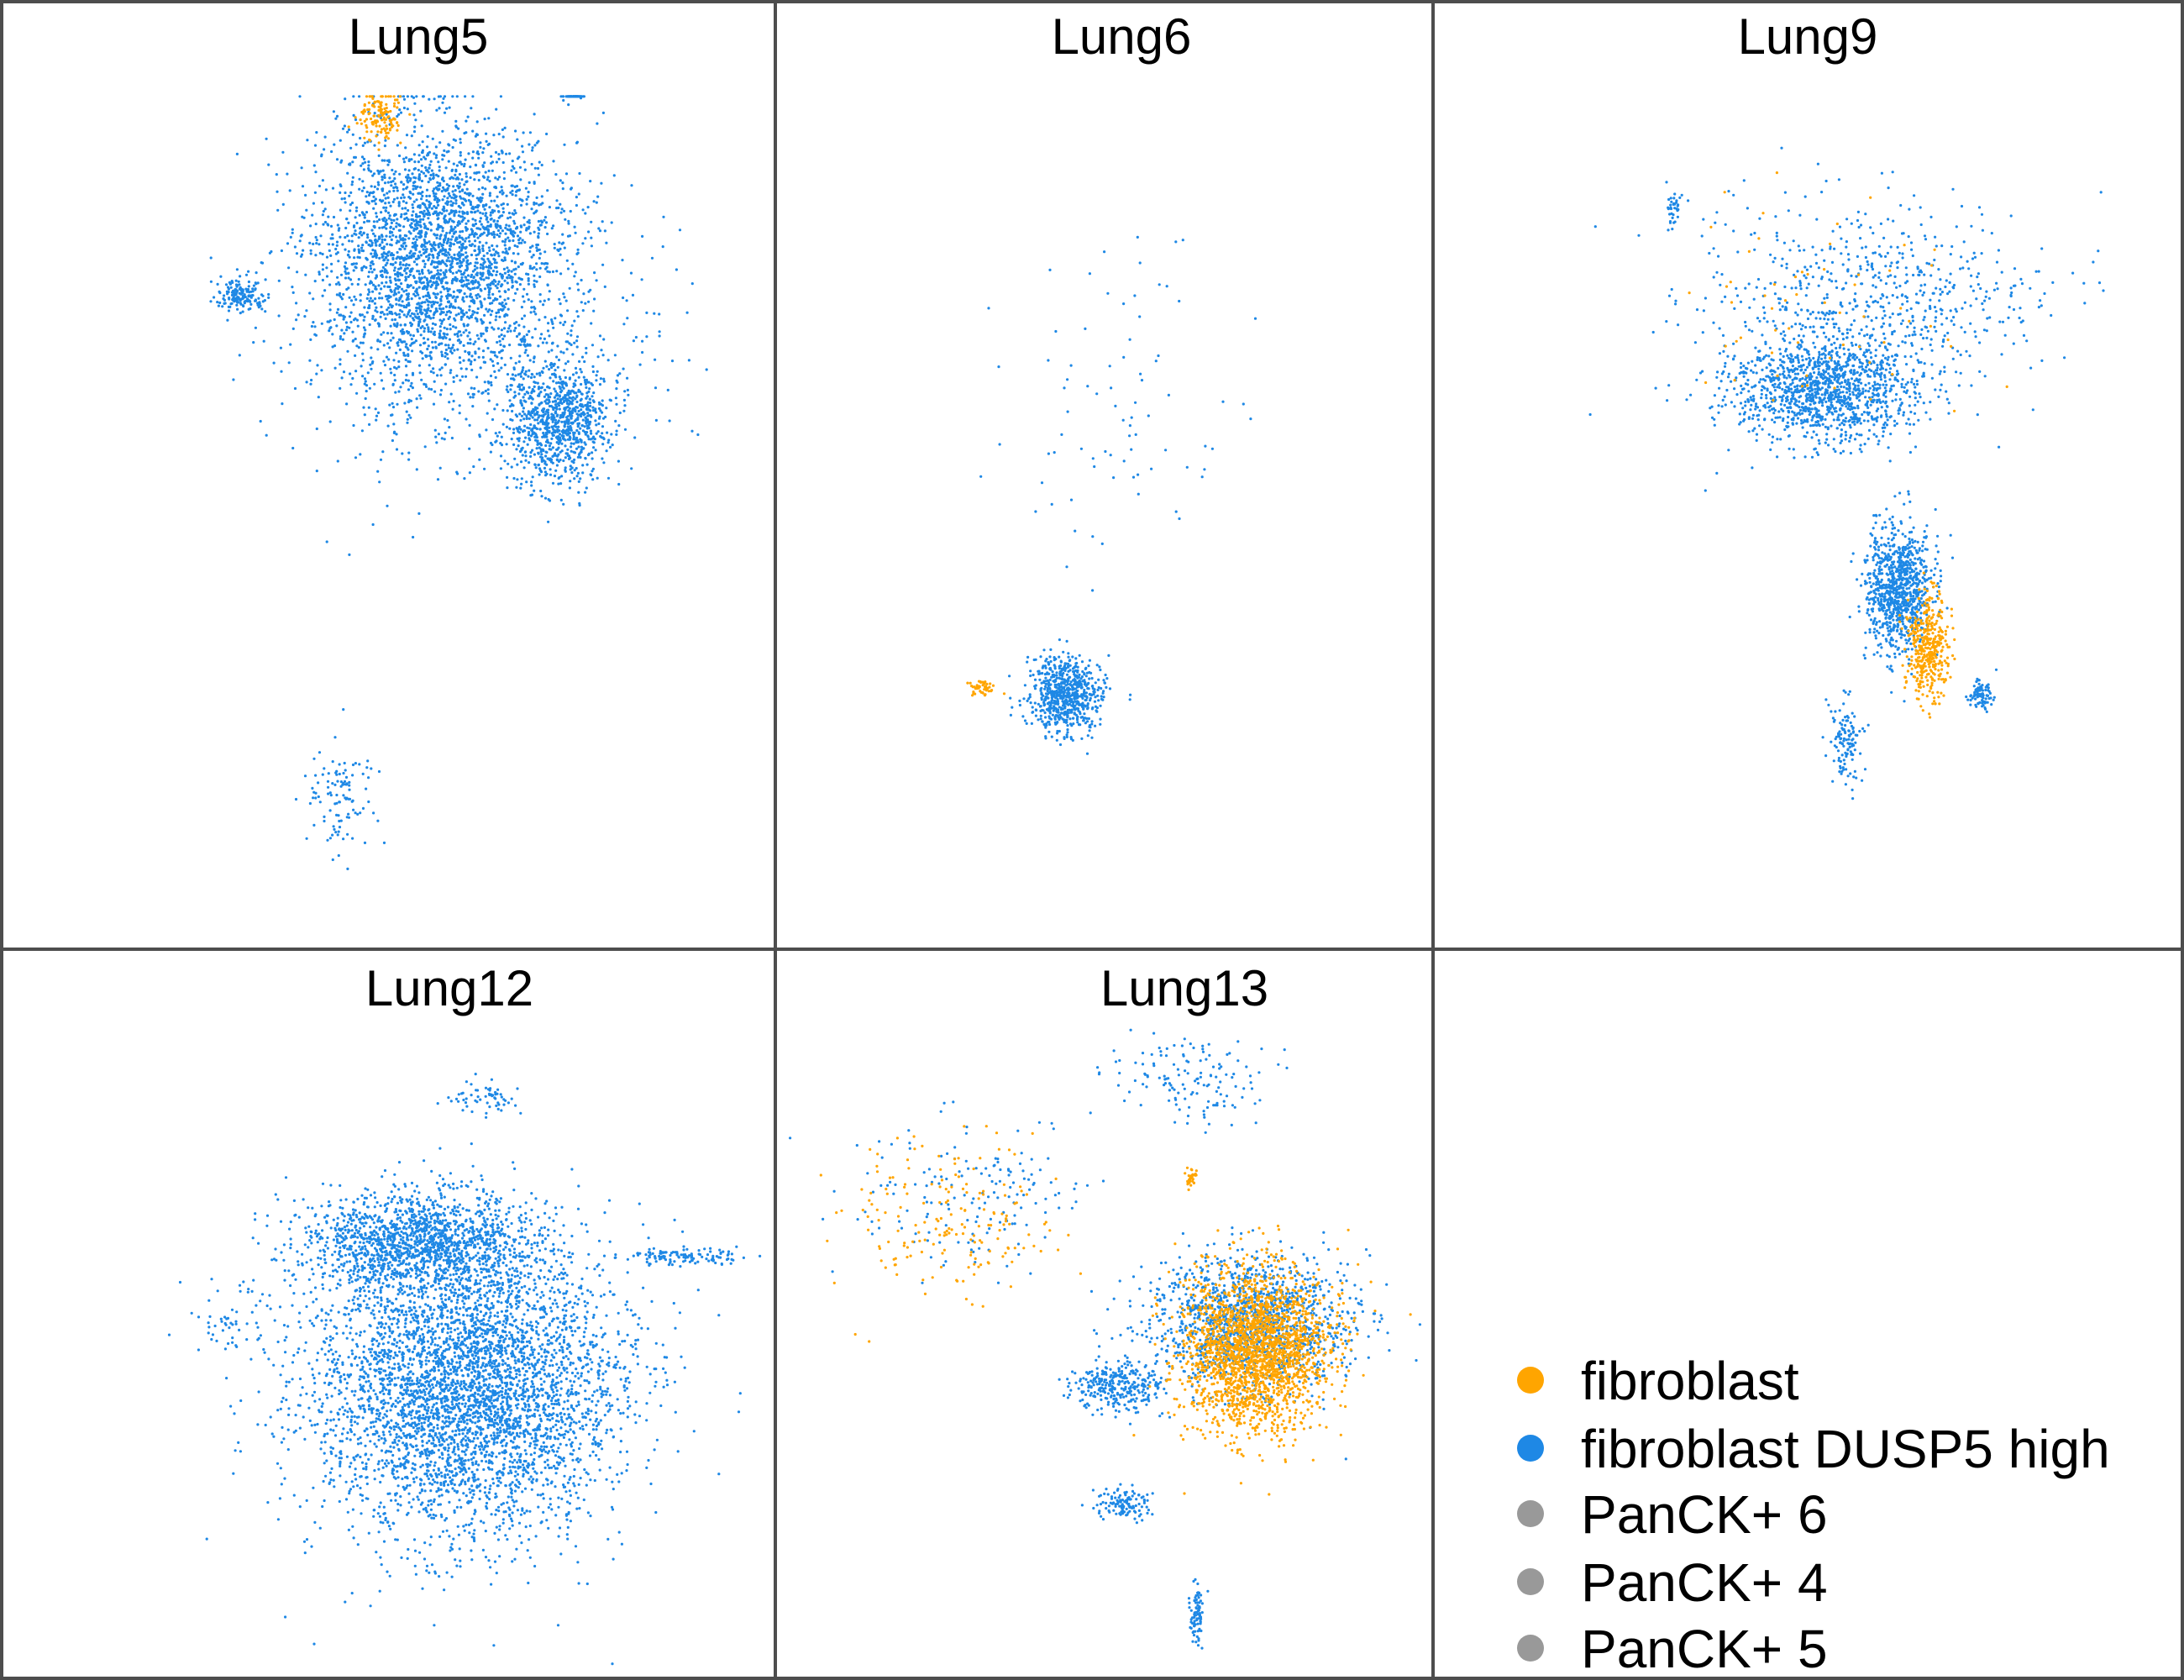 The image size is (2184, 1680). I want to click on point-lung5-2029, so click(444, 250).